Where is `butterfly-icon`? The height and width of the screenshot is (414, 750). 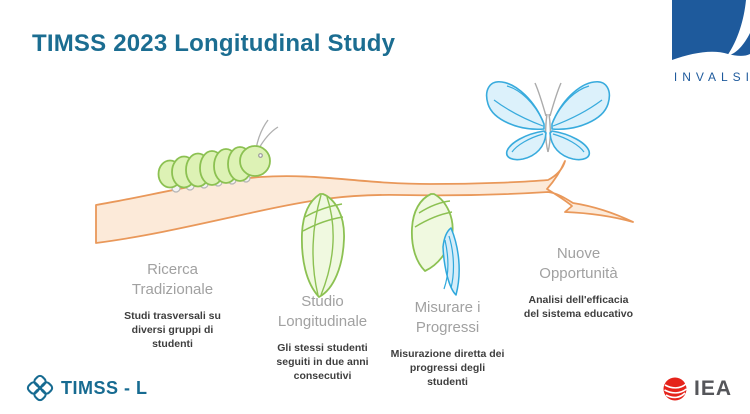 butterfly-icon is located at coordinates (548, 121).